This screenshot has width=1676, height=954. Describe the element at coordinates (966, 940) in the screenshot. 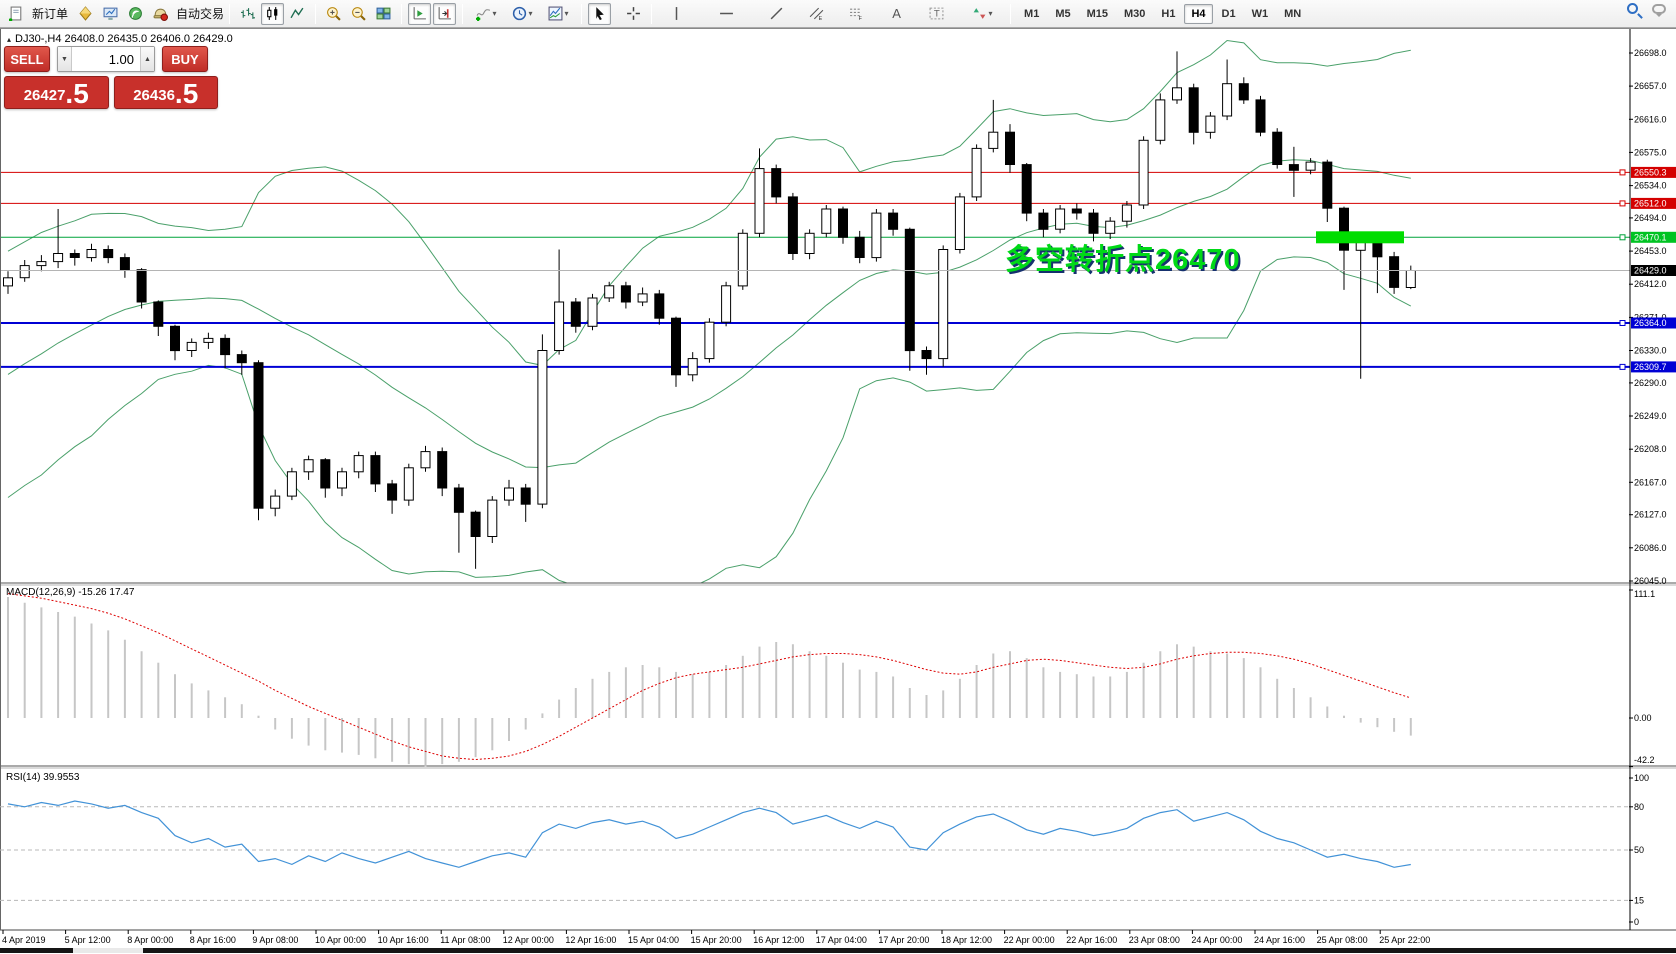

I see `svg-text: 18 Apr 12:00` at that location.